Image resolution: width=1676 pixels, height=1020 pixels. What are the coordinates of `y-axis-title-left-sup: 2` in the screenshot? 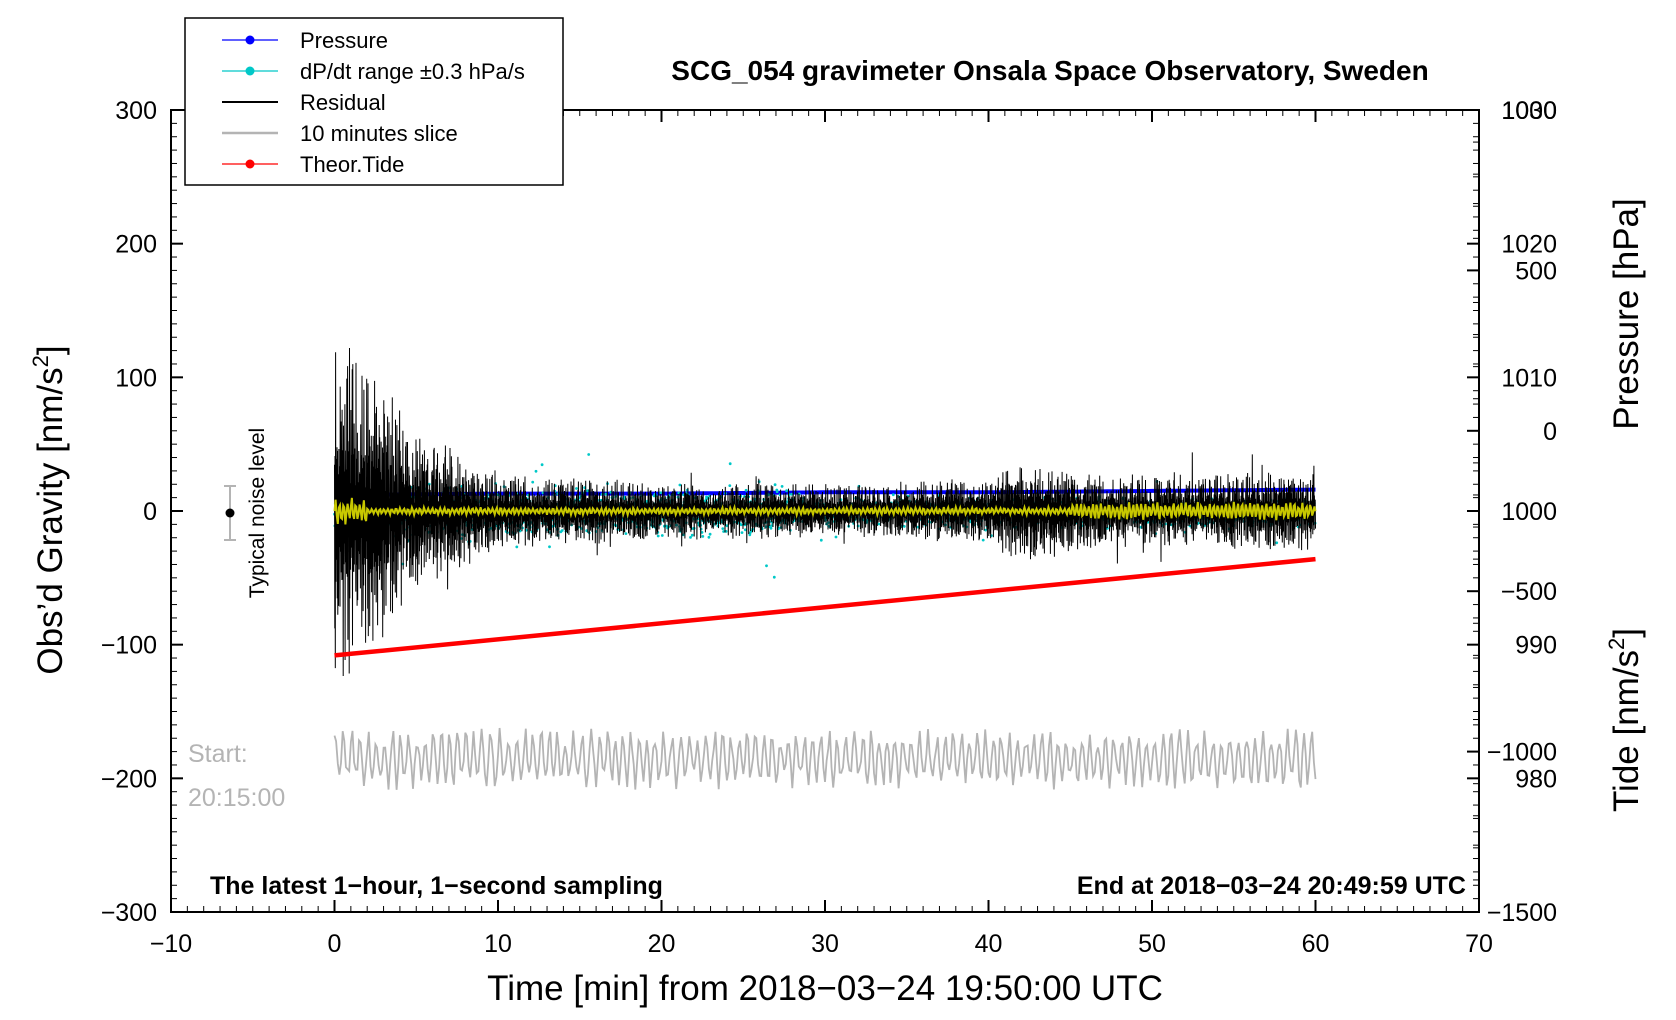 It's located at (40, 361).